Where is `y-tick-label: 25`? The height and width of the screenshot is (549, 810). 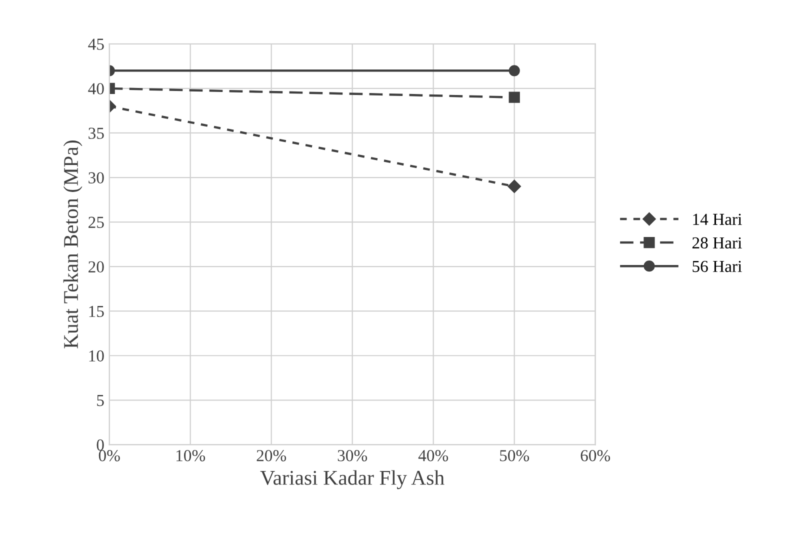 y-tick-label: 25 is located at coordinates (96, 222).